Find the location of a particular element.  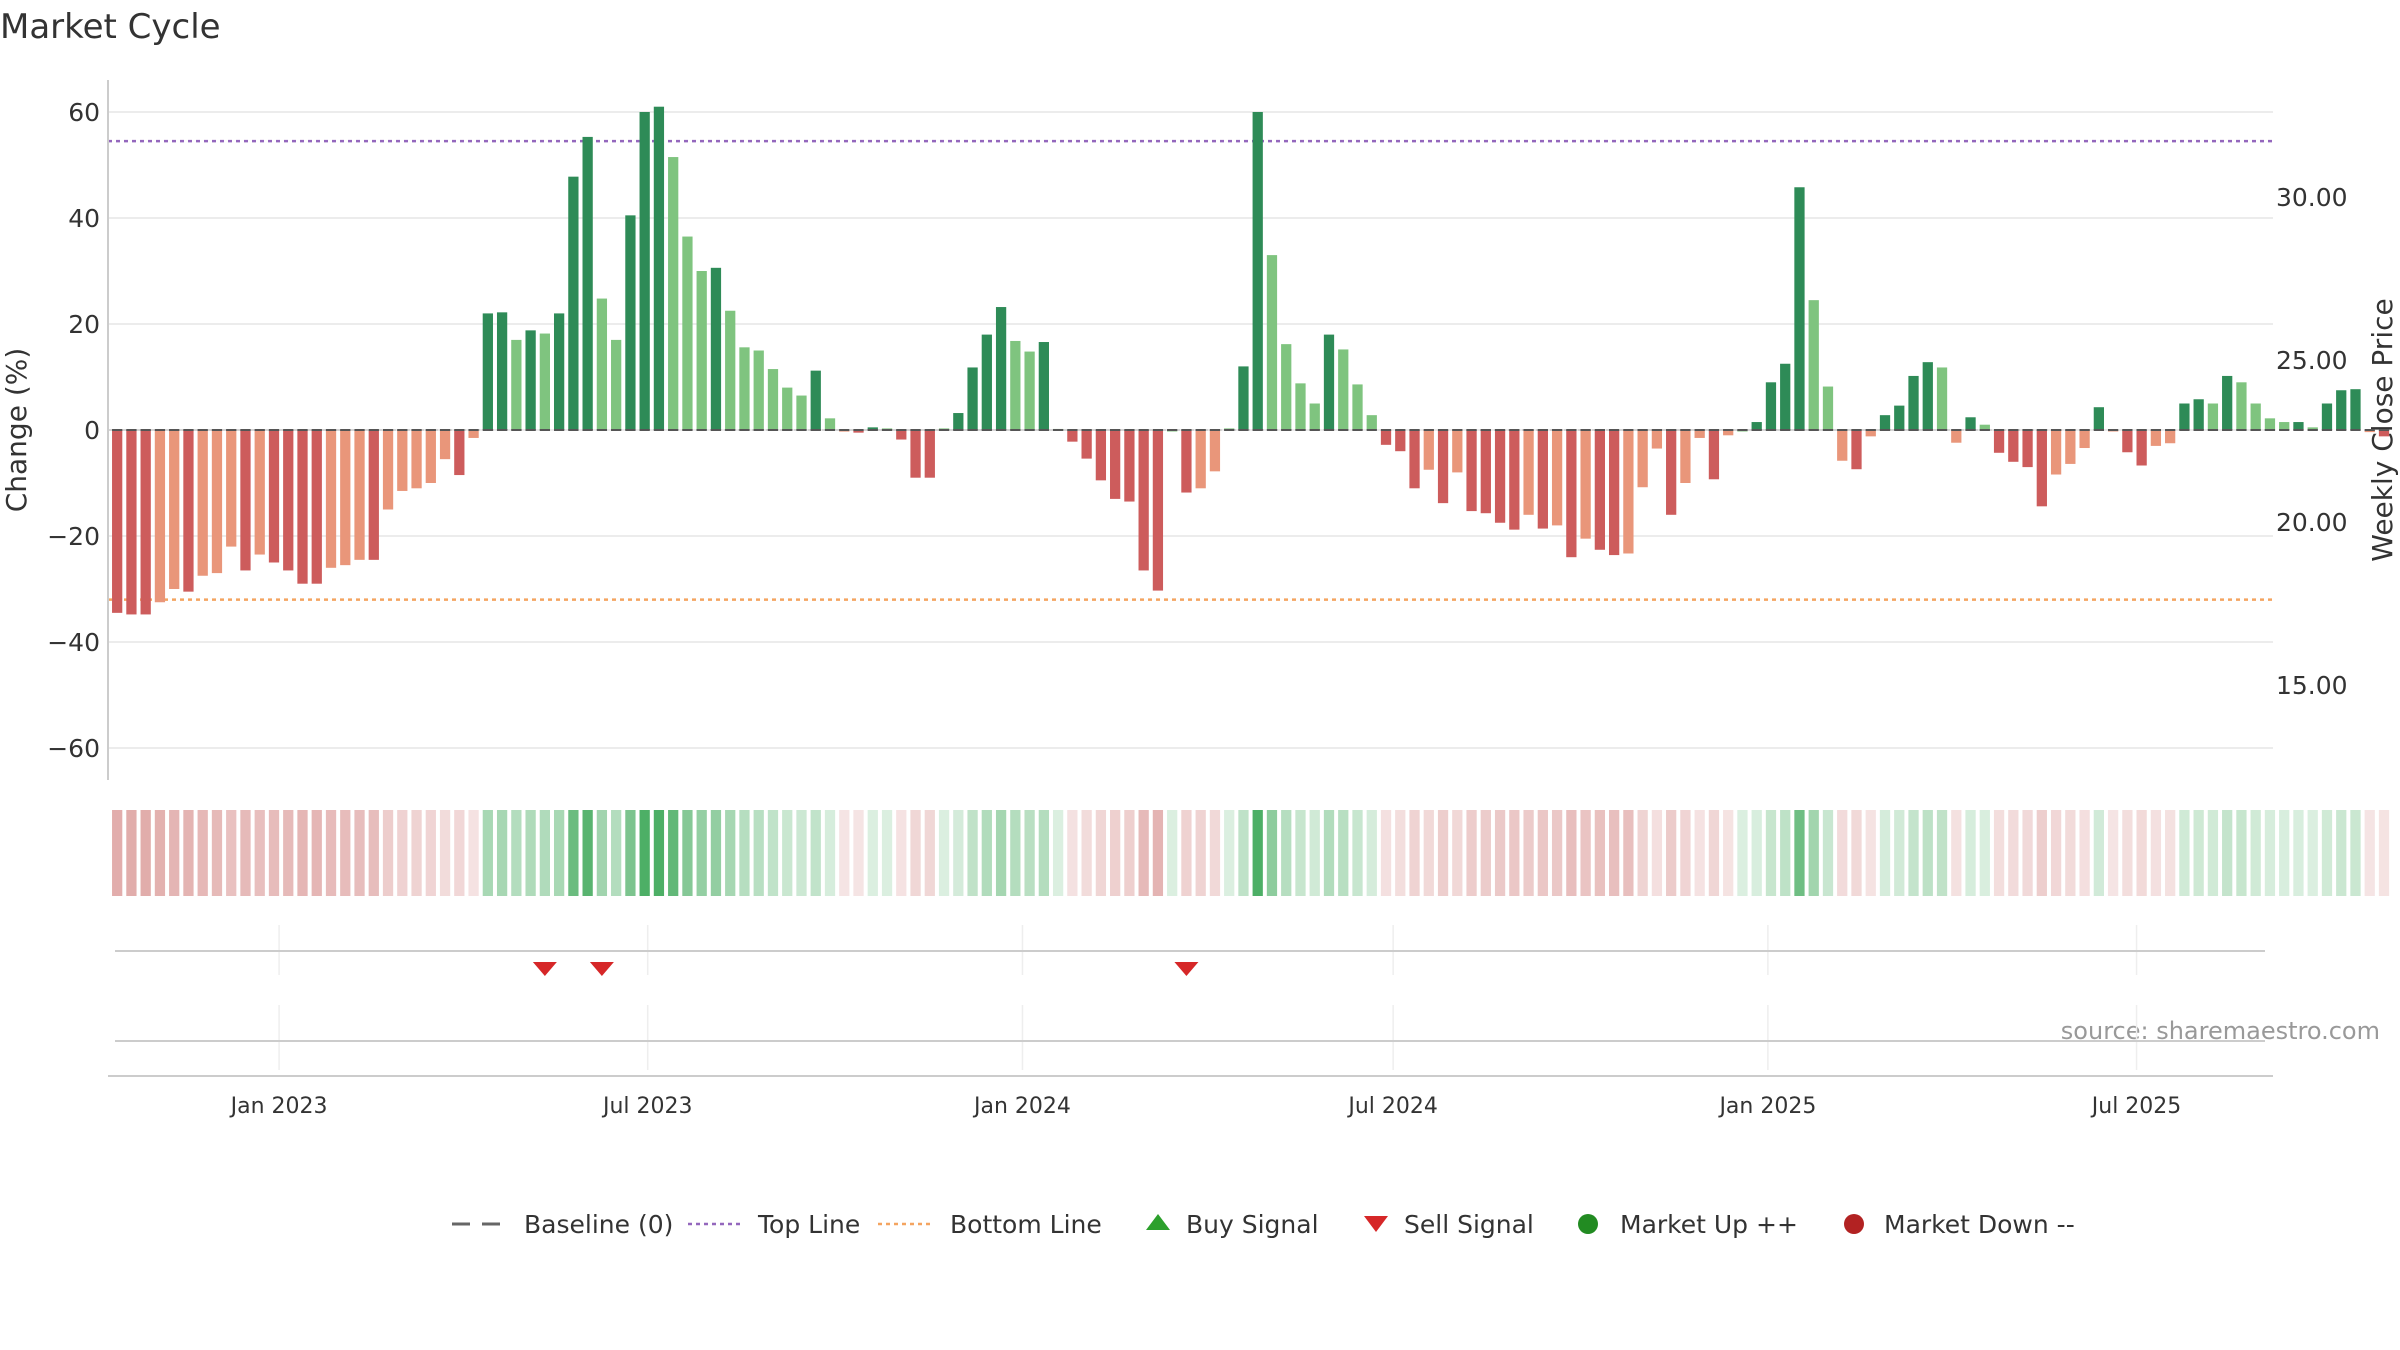

market-down-legend-icon is located at coordinates (1854, 1224).